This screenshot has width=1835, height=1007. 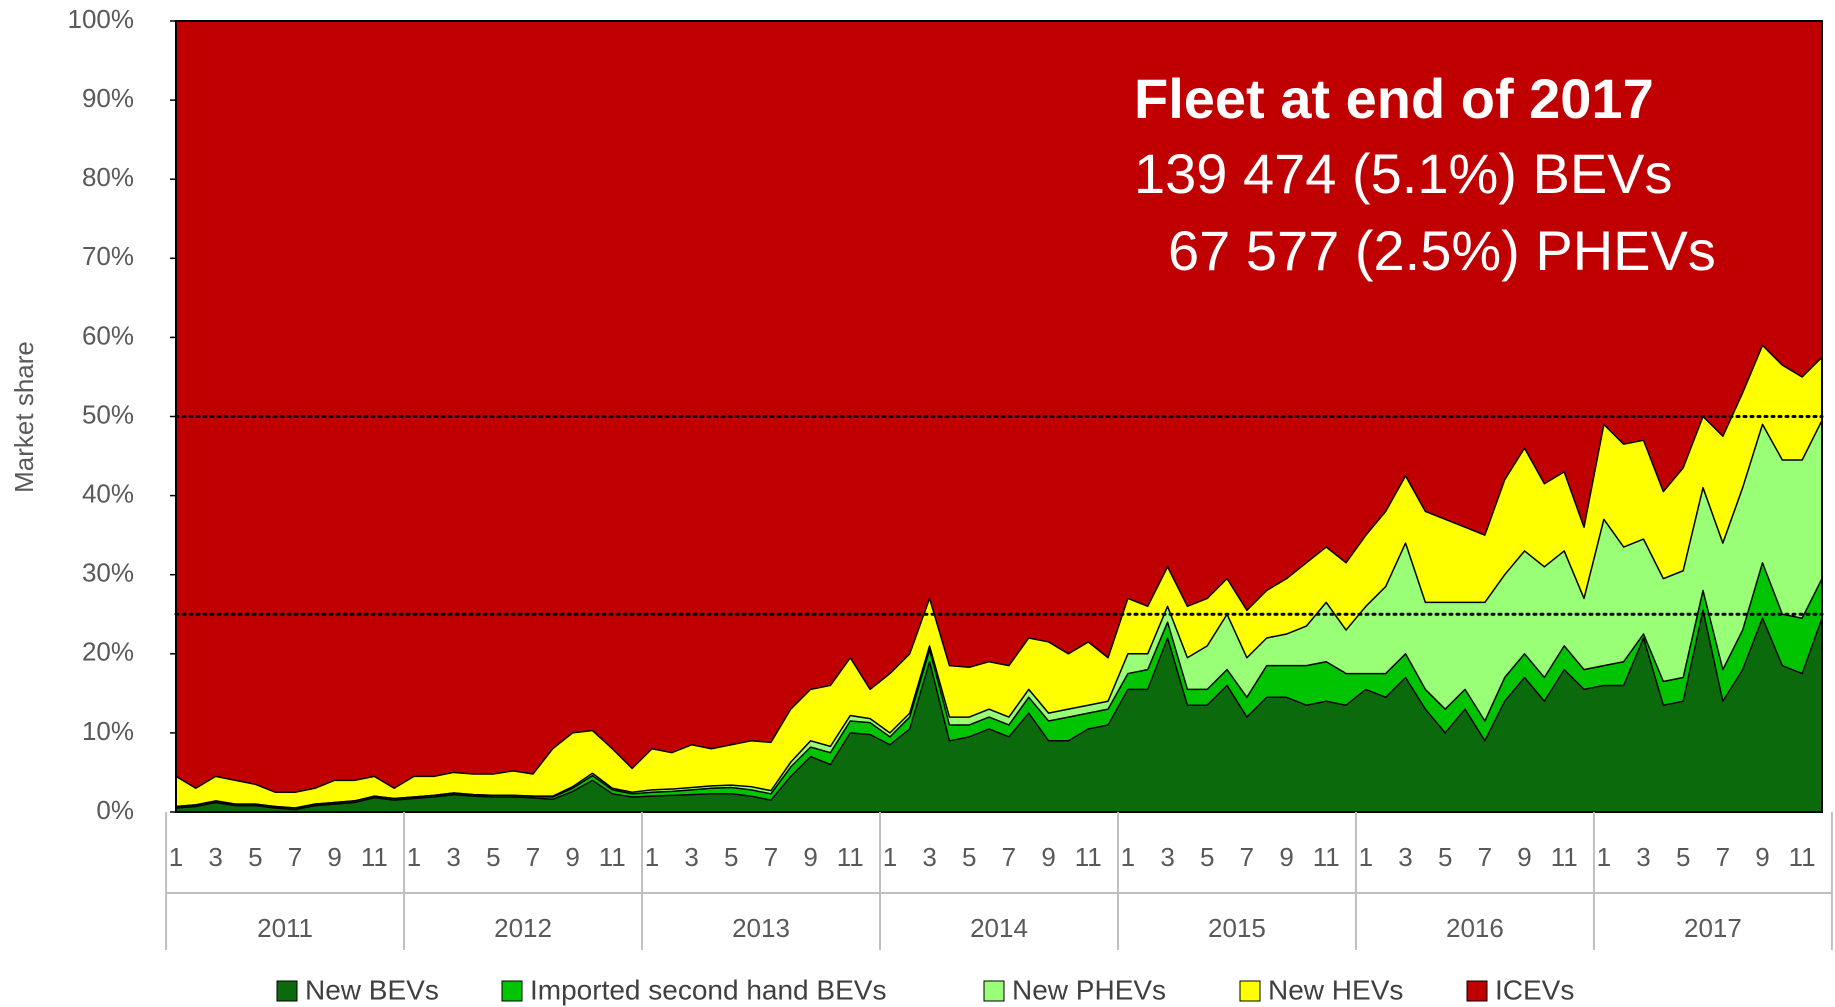 What do you see at coordinates (1394, 98) in the screenshot?
I see `annotation-title: Fleet at end of 2017` at bounding box center [1394, 98].